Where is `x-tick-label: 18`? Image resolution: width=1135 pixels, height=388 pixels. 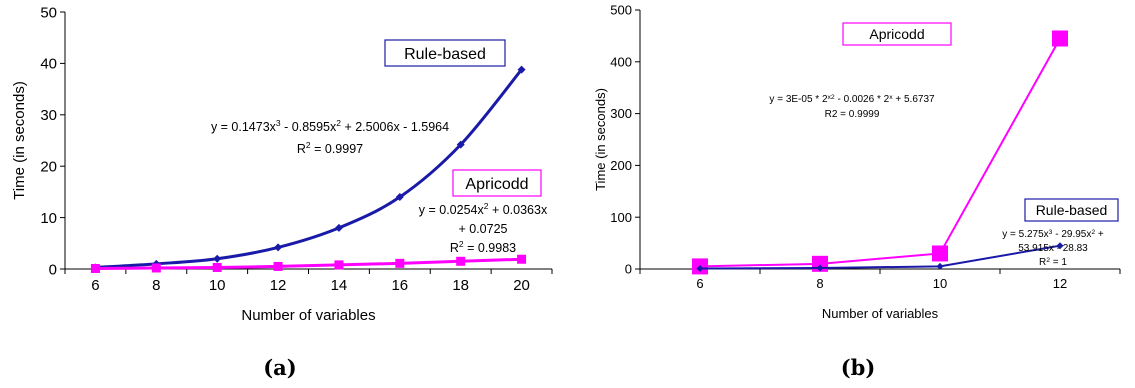
x-tick-label: 18 is located at coordinates (460, 285).